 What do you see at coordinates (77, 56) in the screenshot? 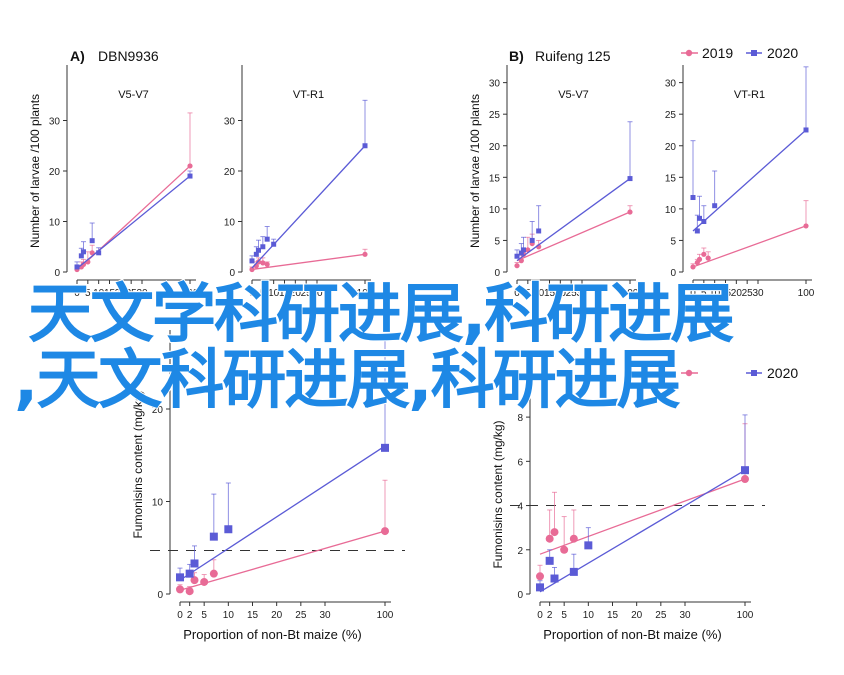
I see `panel-a-prefix: A)` at bounding box center [77, 56].